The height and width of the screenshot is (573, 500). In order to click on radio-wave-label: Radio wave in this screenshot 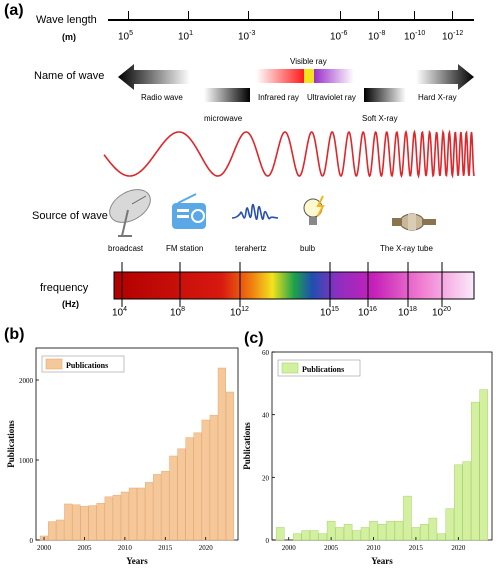, I will do `click(162, 97)`.